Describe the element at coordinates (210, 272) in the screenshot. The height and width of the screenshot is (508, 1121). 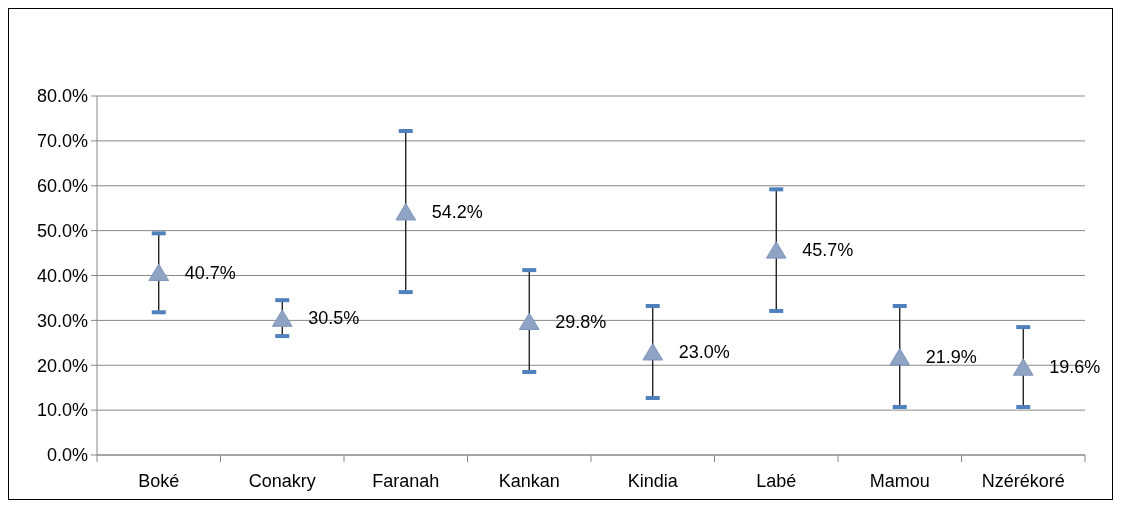
I see `data-label: 40.7%` at that location.